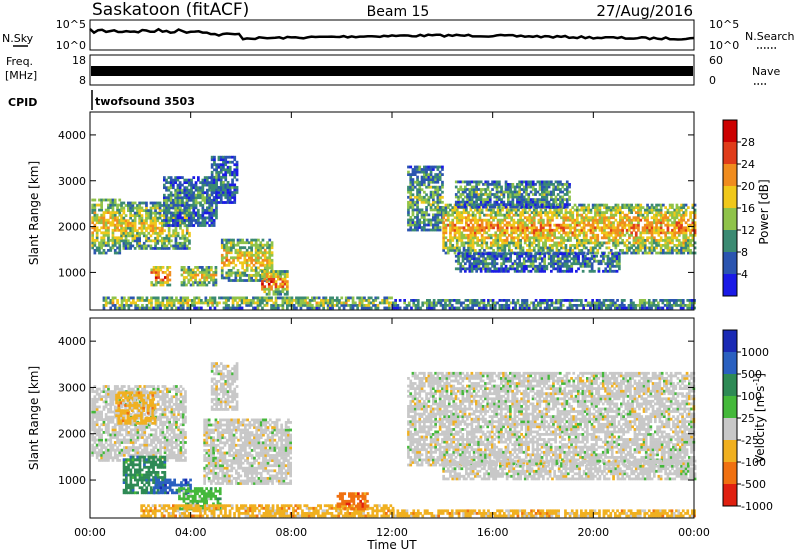 The width and height of the screenshot is (800, 554). Describe the element at coordinates (71, 24) in the screenshot. I see `noise-tick-top-left: 10^5` at that location.